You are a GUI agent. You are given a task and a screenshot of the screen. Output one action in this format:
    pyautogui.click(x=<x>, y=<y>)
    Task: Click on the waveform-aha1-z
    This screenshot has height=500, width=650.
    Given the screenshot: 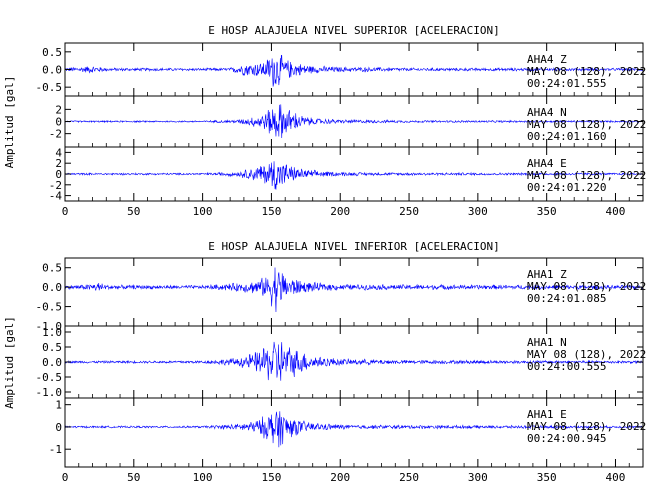 What is the action you would take?
    pyautogui.click(x=353, y=290)
    